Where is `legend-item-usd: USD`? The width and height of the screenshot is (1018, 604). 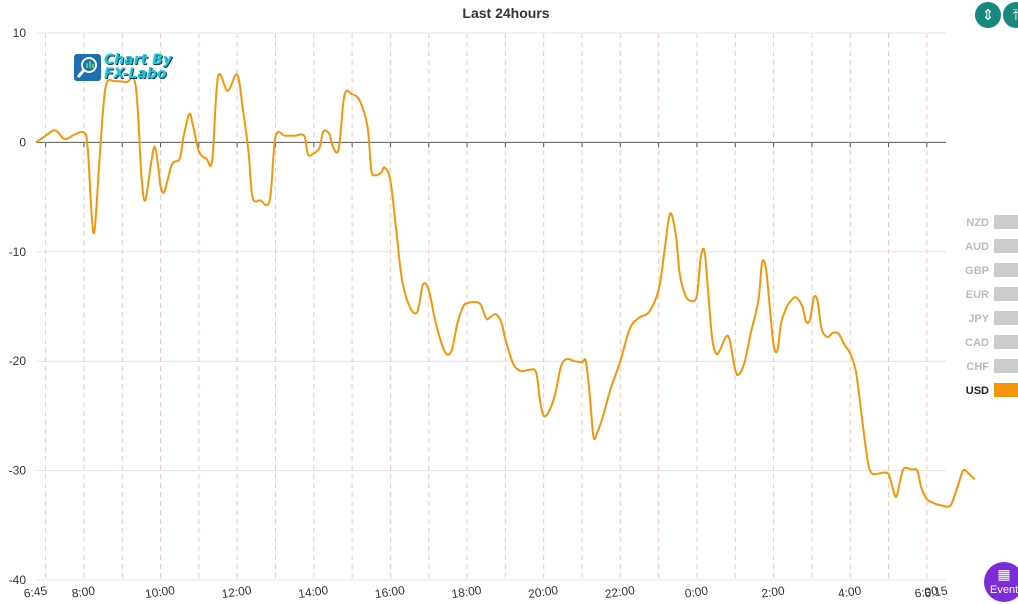 legend-item-usd: USD is located at coordinates (992, 390).